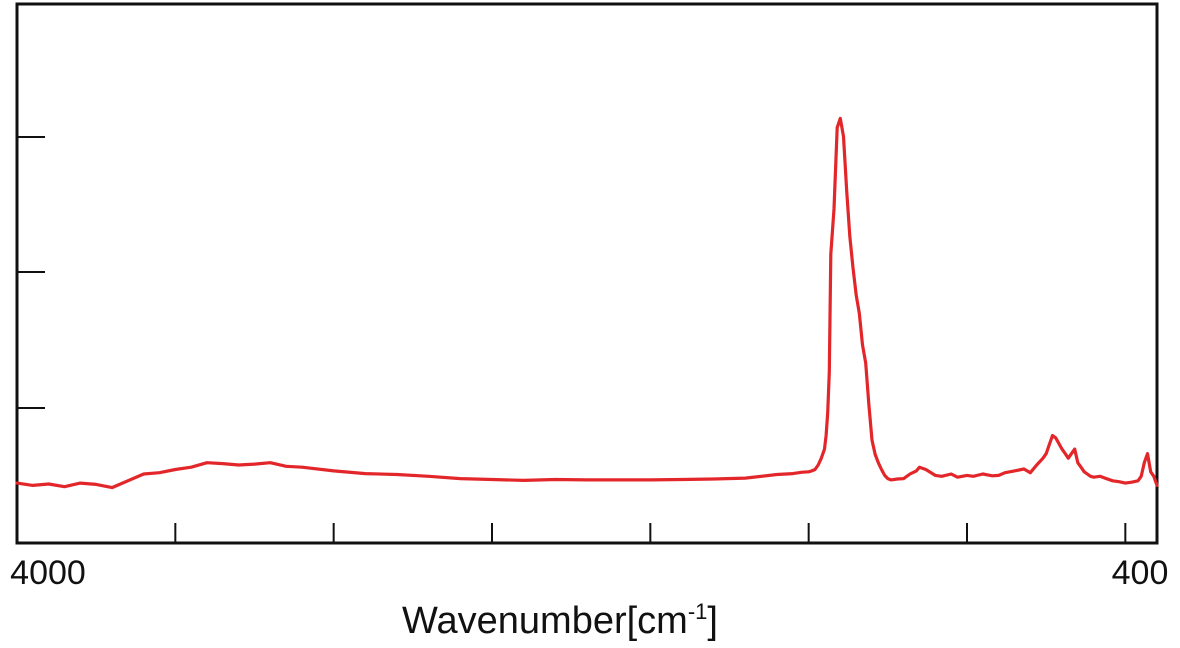 The image size is (1180, 648). I want to click on x-axis-title-main: Wavenumber[cm, so click(545, 621).